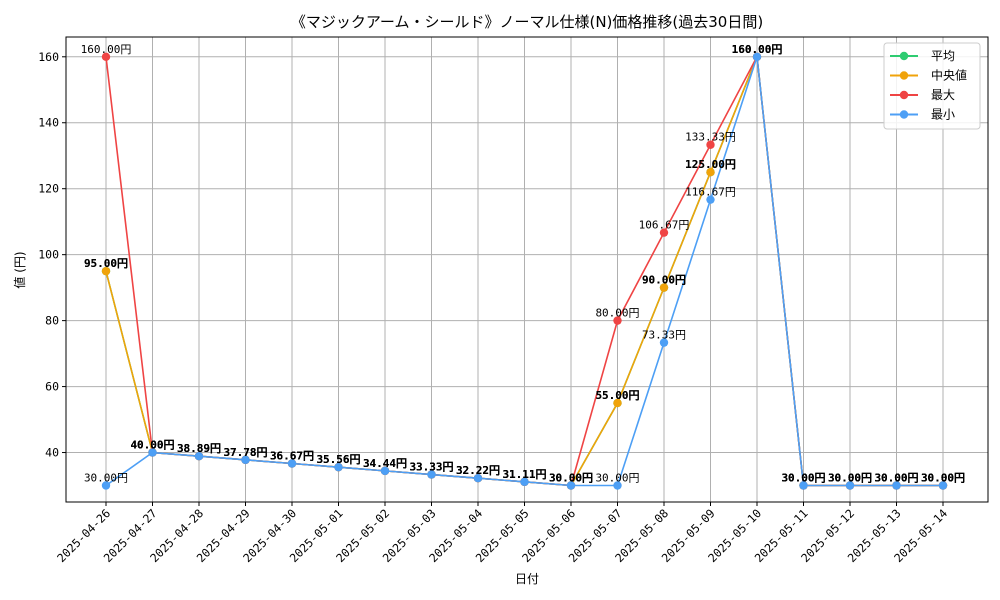  Describe the element at coordinates (664, 280) in the screenshot. I see `data-label: 90.00円` at that location.